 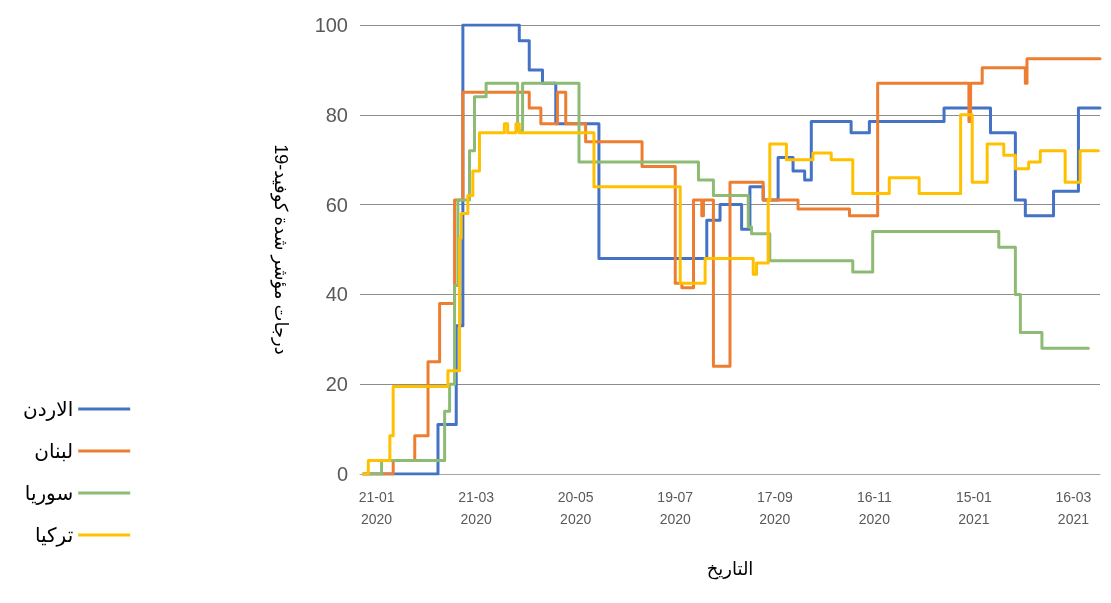 What do you see at coordinates (1073, 508) in the screenshot?
I see `x-tick-label: 16-03 2021` at bounding box center [1073, 508].